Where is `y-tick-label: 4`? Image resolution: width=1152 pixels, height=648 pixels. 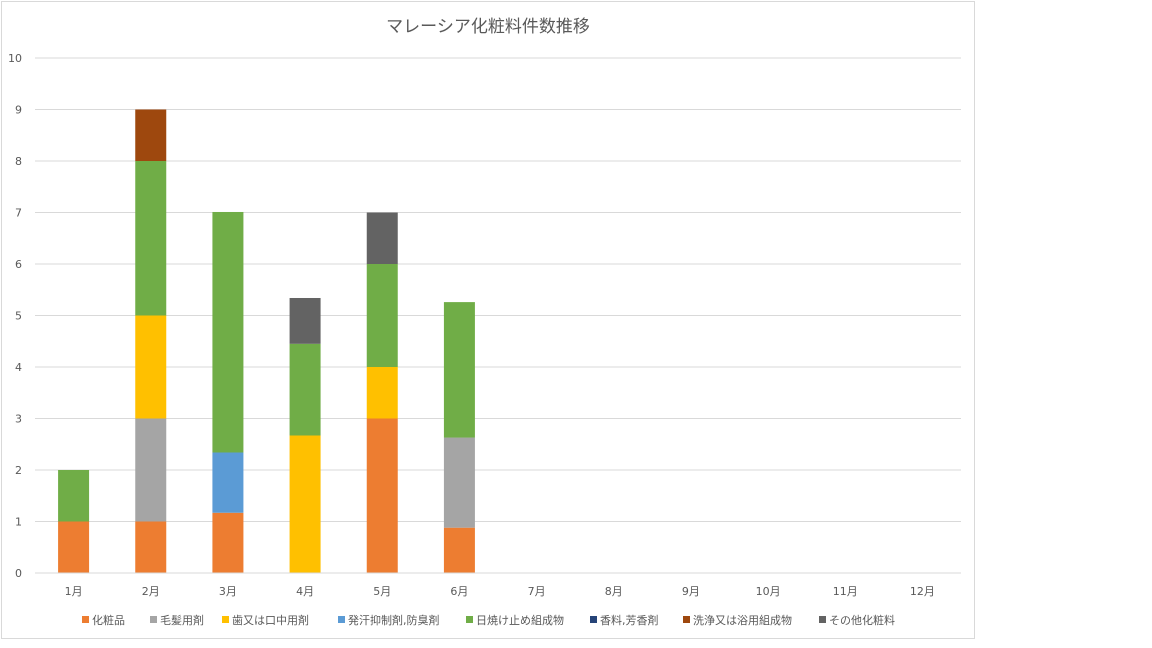
y-tick-label: 4 is located at coordinates (18, 367).